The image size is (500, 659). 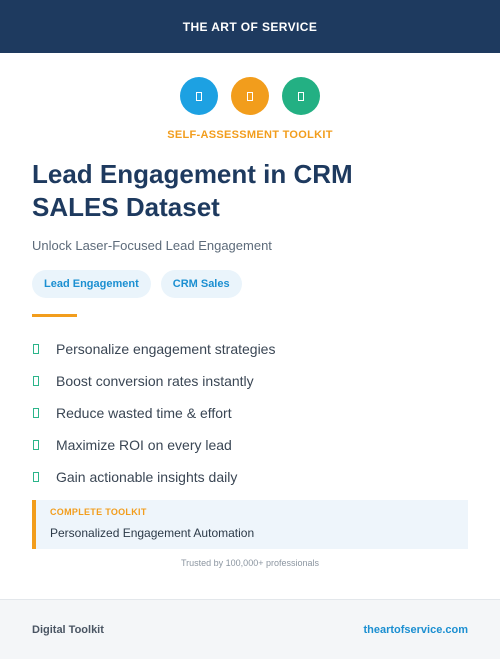 I want to click on header-bar: THE ART OF SERVICE, so click(x=250, y=26).